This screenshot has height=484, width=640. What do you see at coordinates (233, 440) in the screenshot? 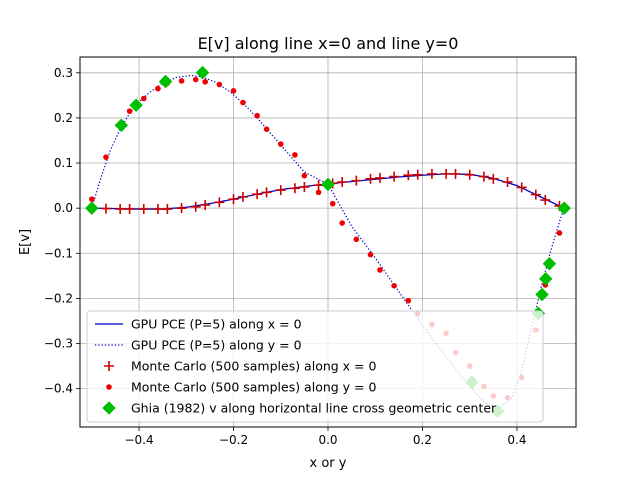
I see `x-tick-label: −0.2` at bounding box center [233, 440].